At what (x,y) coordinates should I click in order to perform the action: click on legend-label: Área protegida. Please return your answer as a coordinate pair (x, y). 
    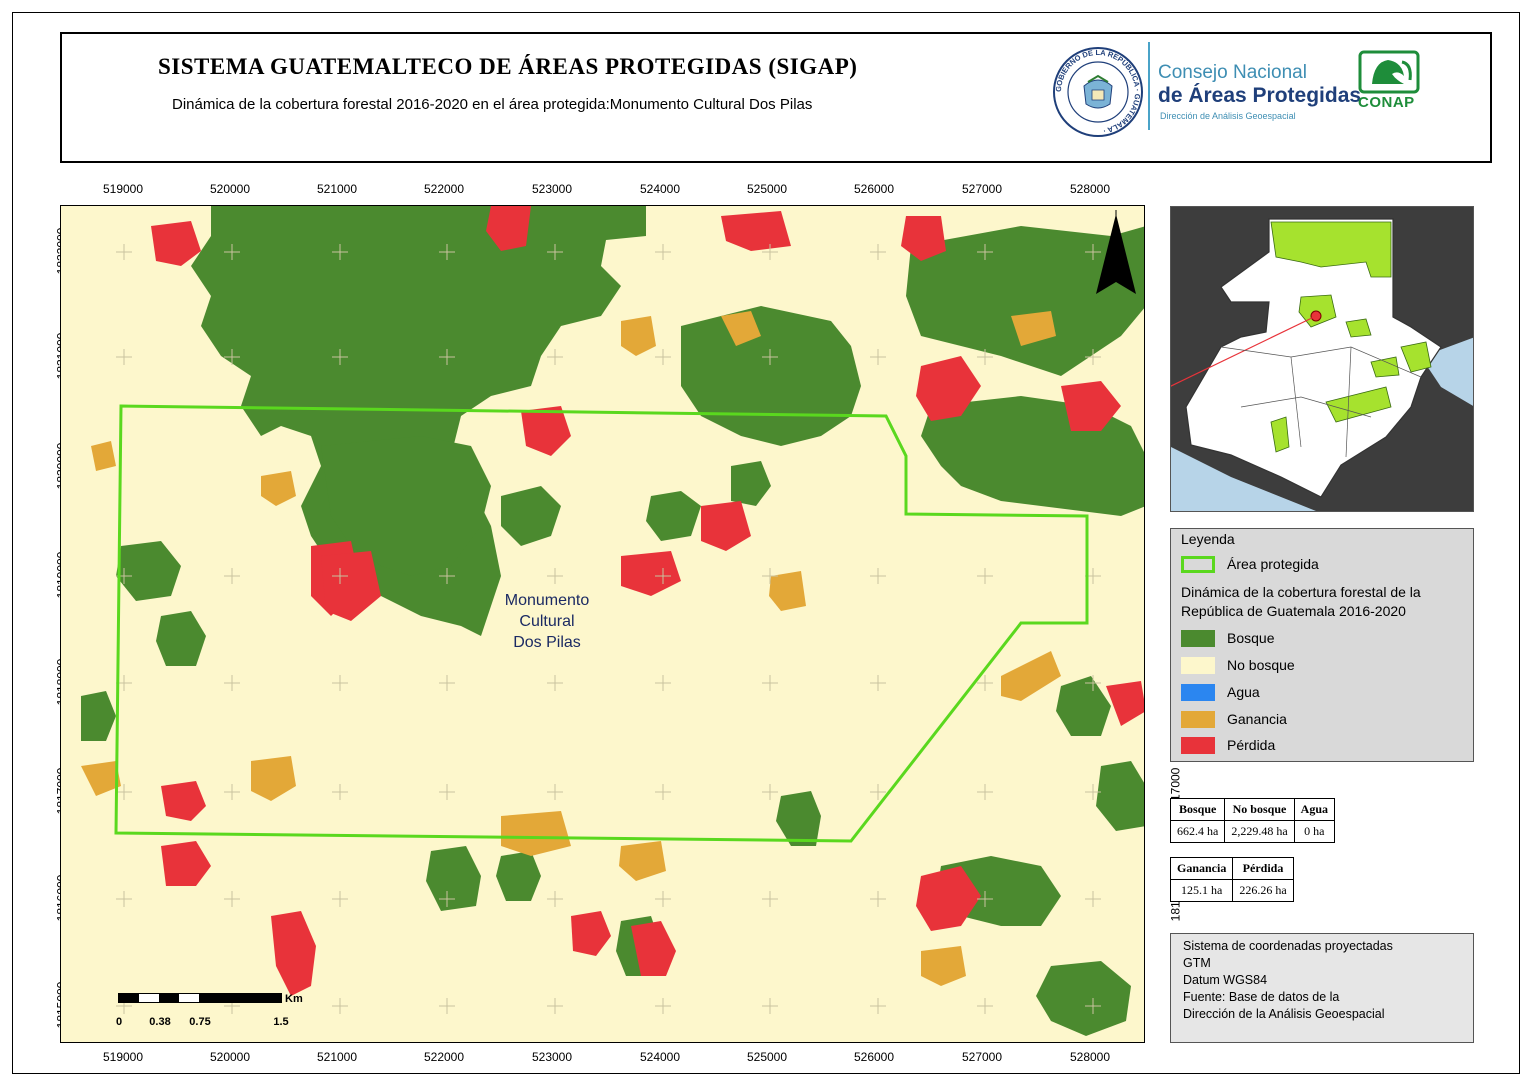
    Looking at the image, I should click on (1273, 564).